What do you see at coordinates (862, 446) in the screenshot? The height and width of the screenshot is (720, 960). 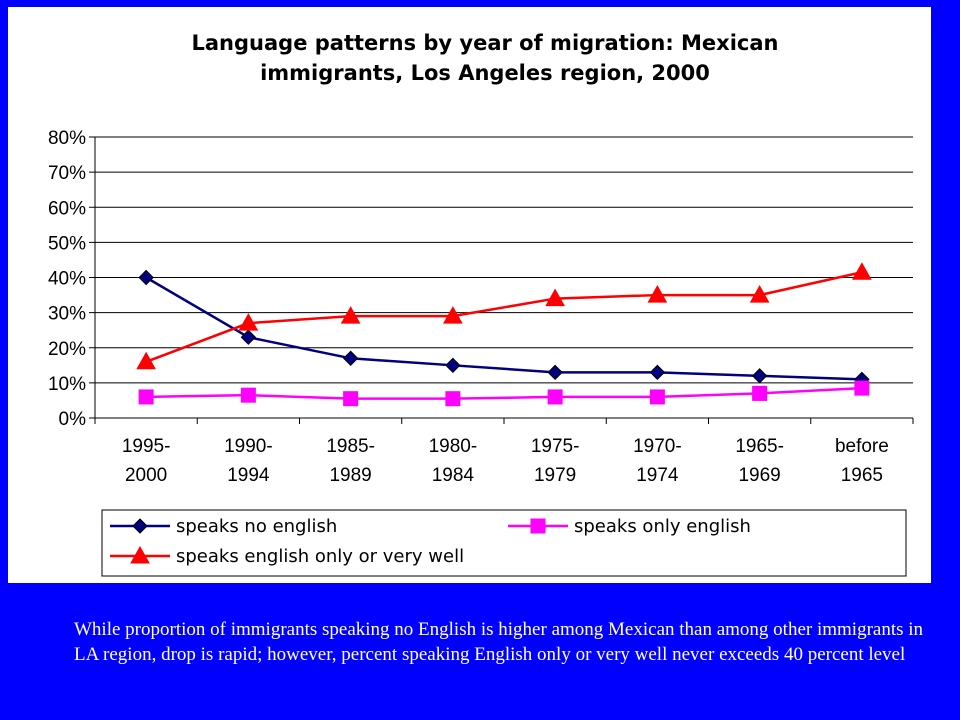 I see `x-tick-label: before` at bounding box center [862, 446].